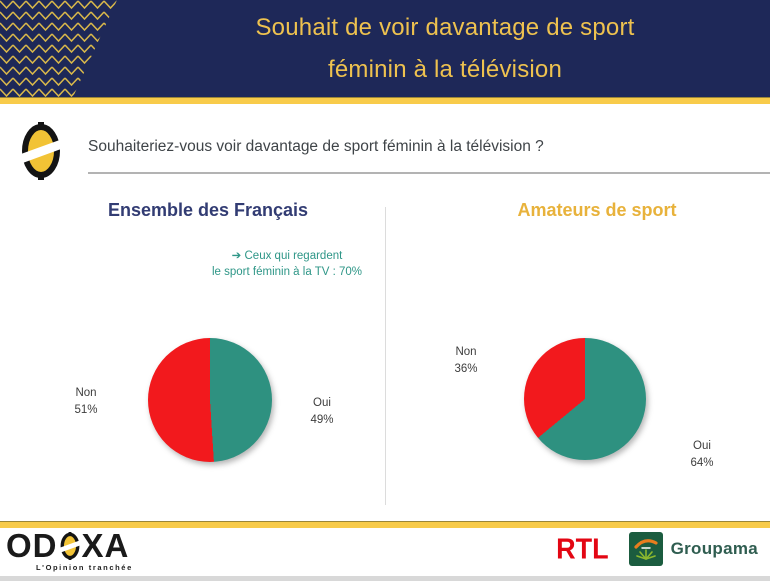  Describe the element at coordinates (322, 411) in the screenshot. I see `label-ensemble-oui: Oui 49%` at that location.